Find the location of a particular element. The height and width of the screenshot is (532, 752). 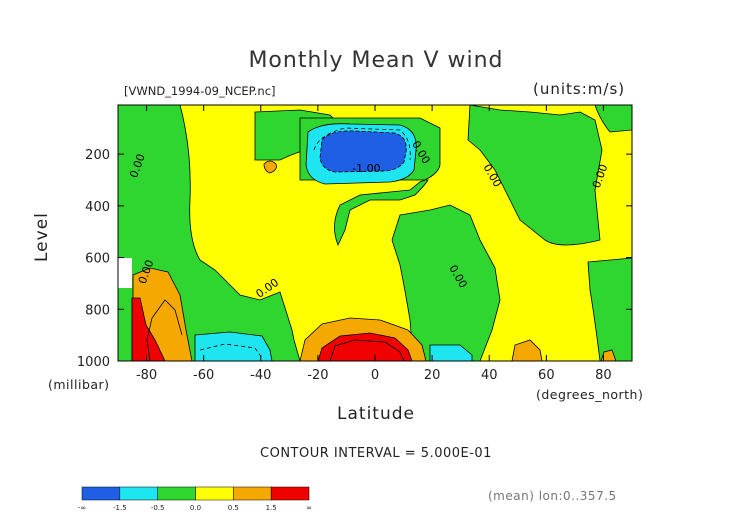

y-tick-label: 800 is located at coordinates (97, 310).